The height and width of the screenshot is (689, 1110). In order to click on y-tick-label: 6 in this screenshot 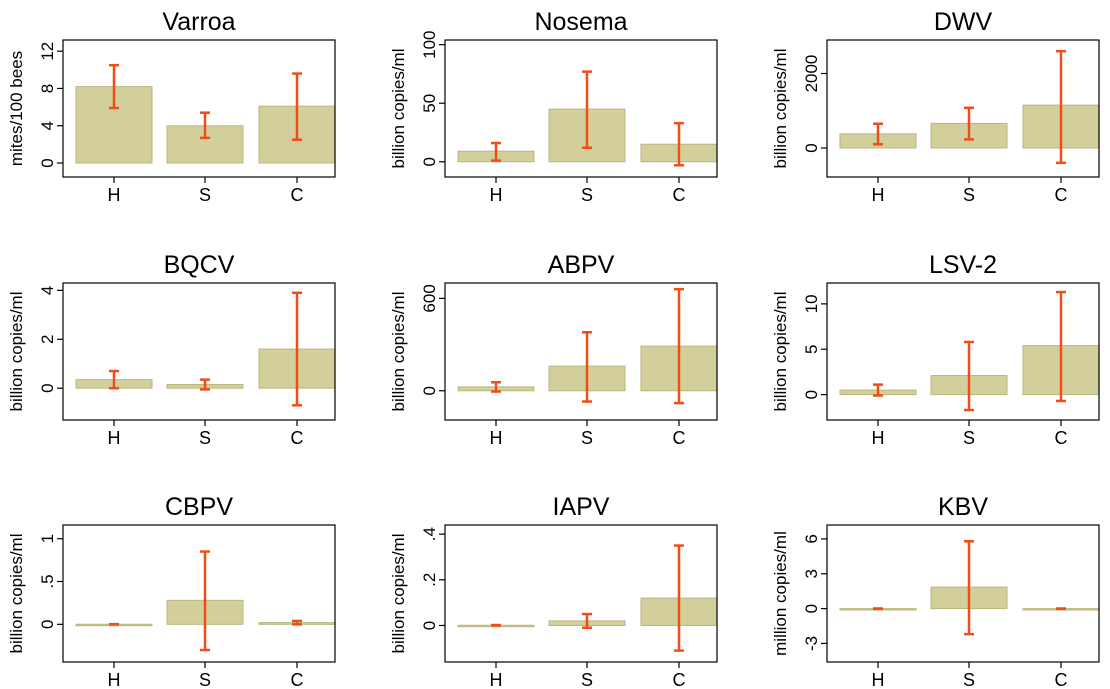, I will do `click(811, 538)`.